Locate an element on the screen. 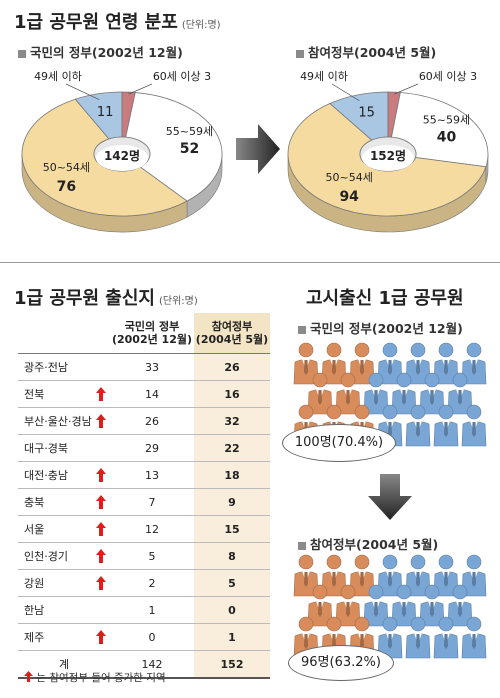  slice-label-50-54: 50~54세 is located at coordinates (349, 177).